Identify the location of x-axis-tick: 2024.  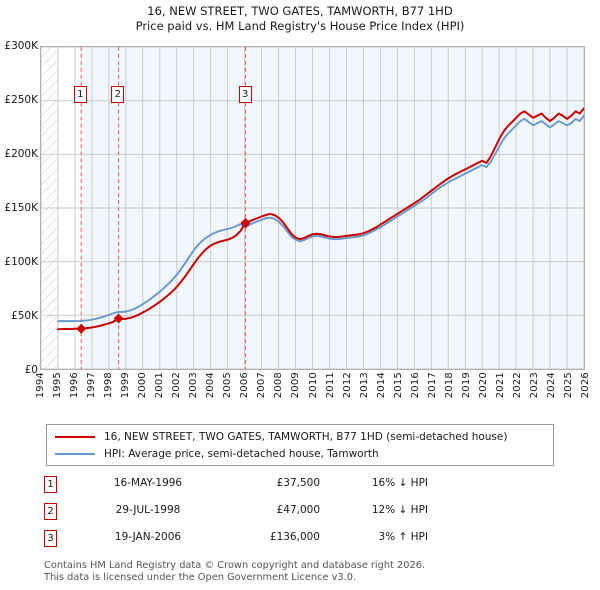
(551, 385).